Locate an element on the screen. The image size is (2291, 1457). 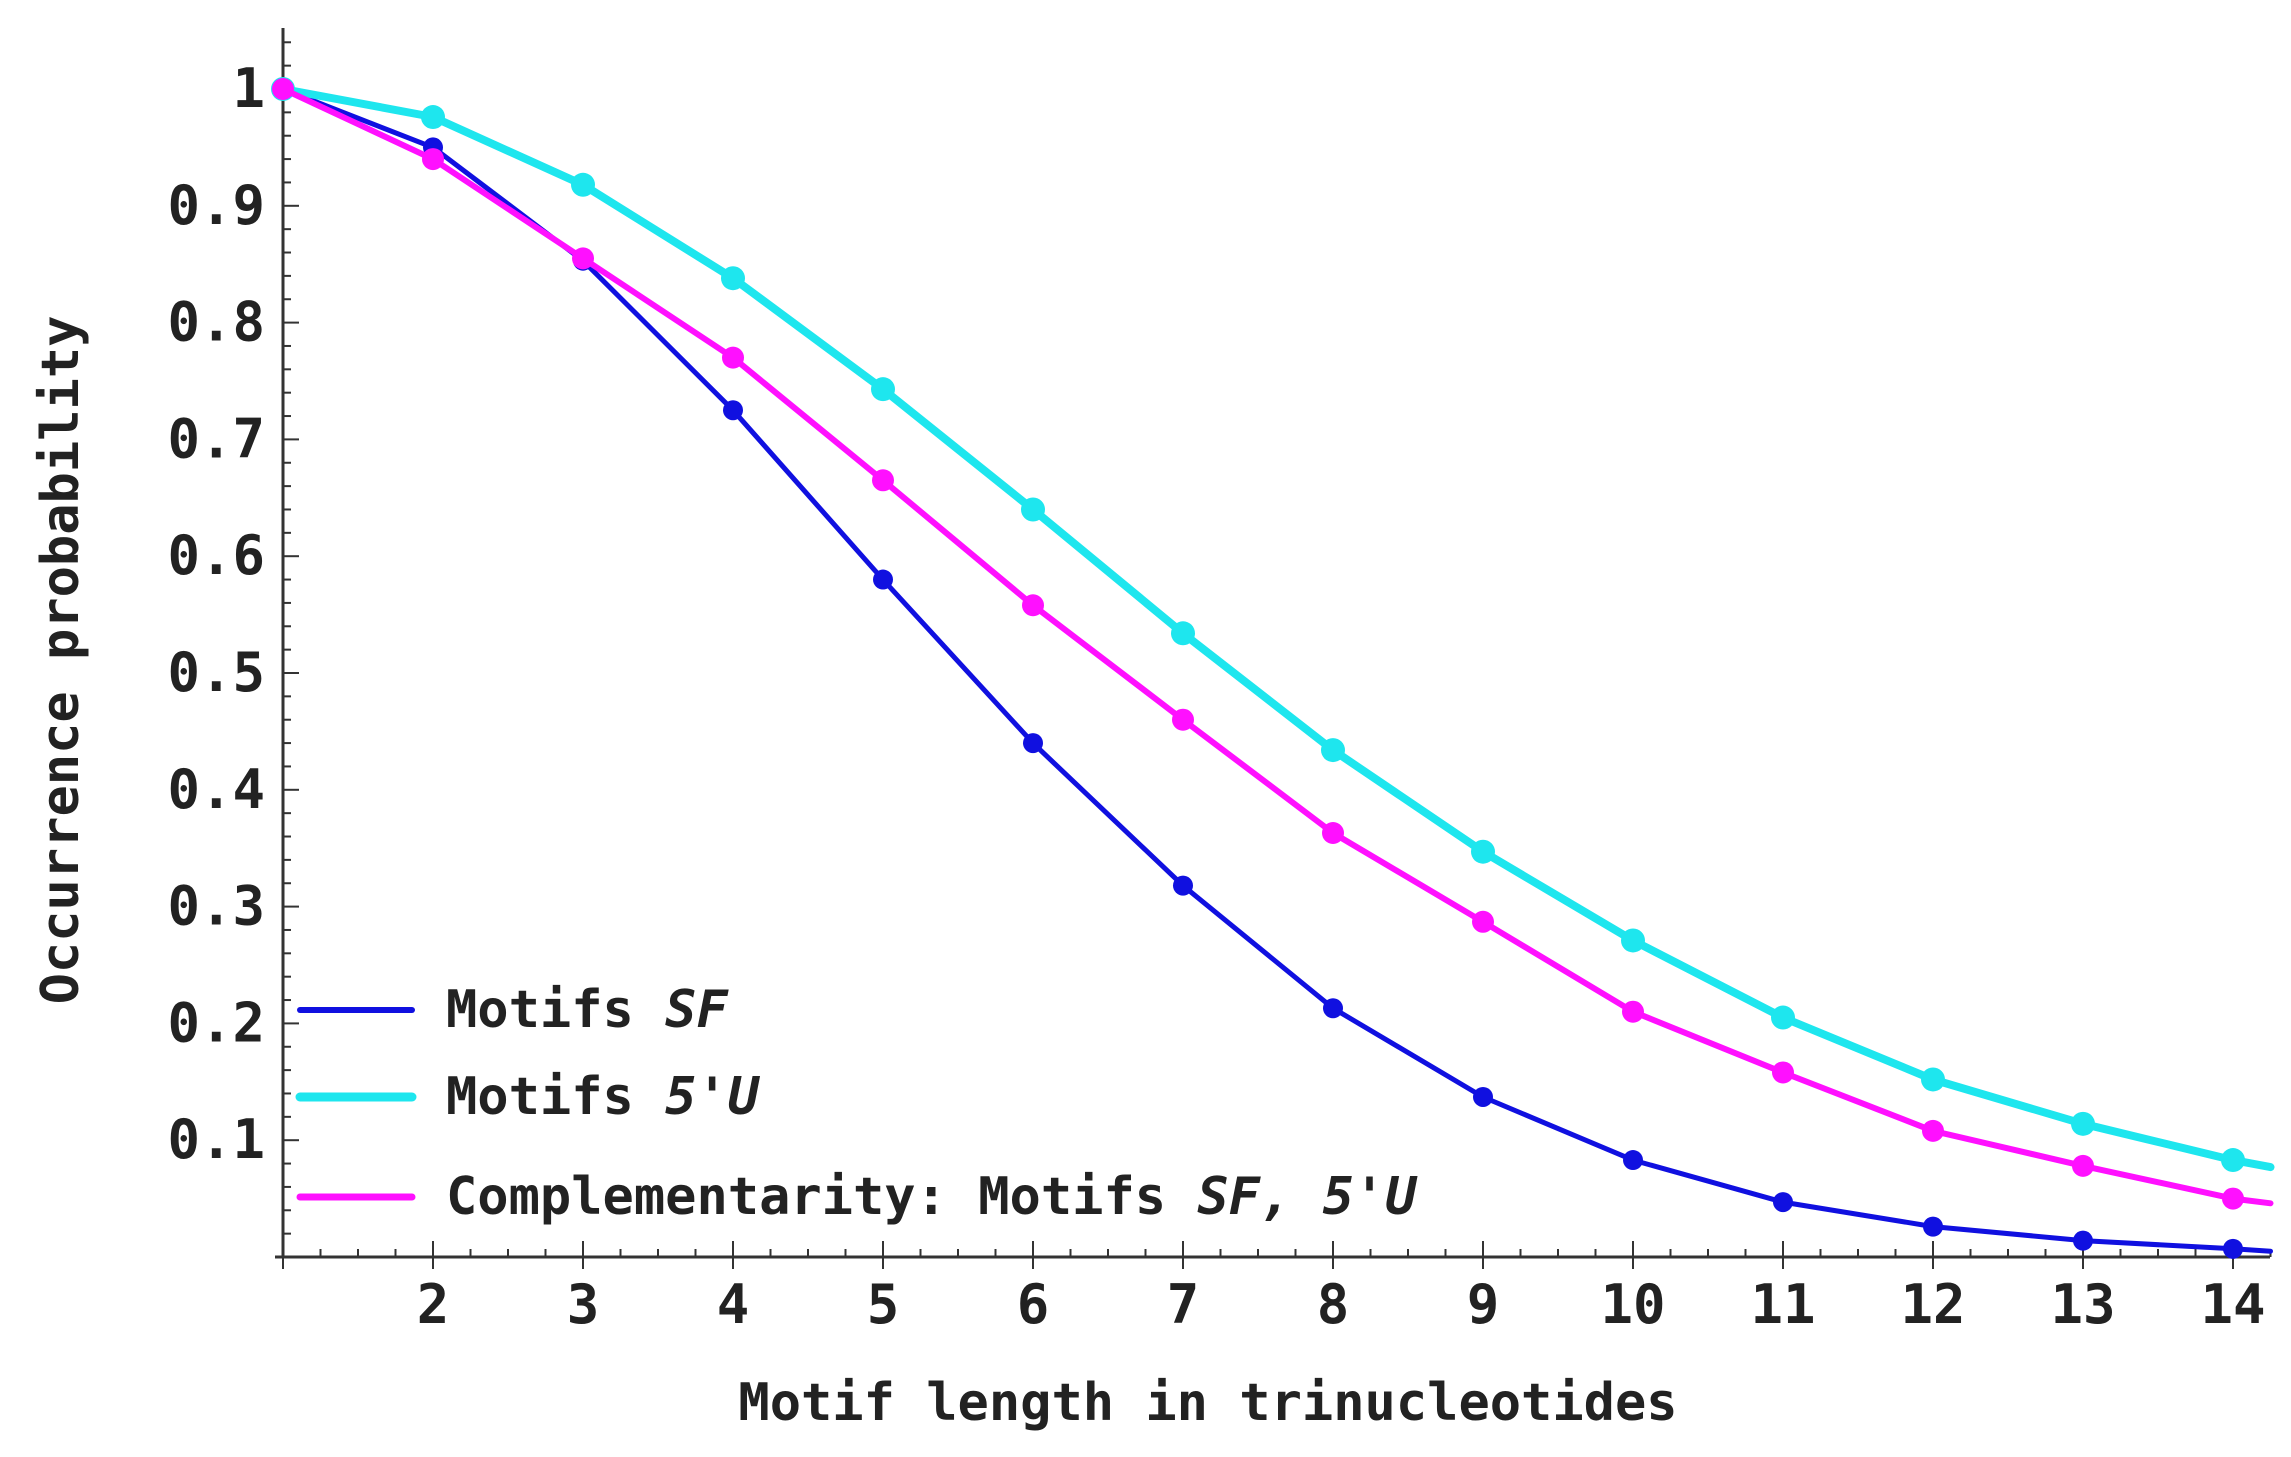
legend-entry: Motifs SF is located at coordinates (513, 1010).